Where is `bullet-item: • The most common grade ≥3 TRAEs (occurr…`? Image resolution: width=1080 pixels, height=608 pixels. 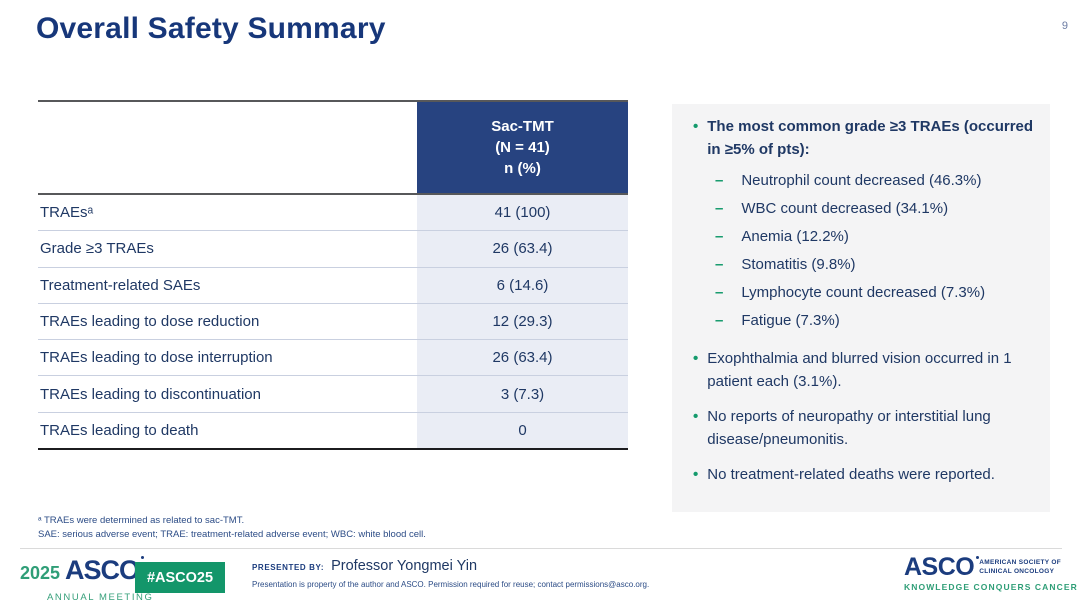
bullet-item: • The most common grade ≥3 TRAEs (occurr… is located at coordinates (862, 138).